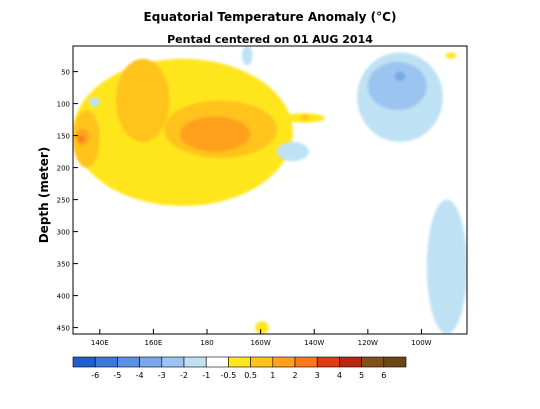 Image resolution: width=540 pixels, height=409 pixels. I want to click on colorbar: -6 -5 -4 -3 -2 -1 -0.5 0.5 1 2 3 4 5 6, so click(239, 368).